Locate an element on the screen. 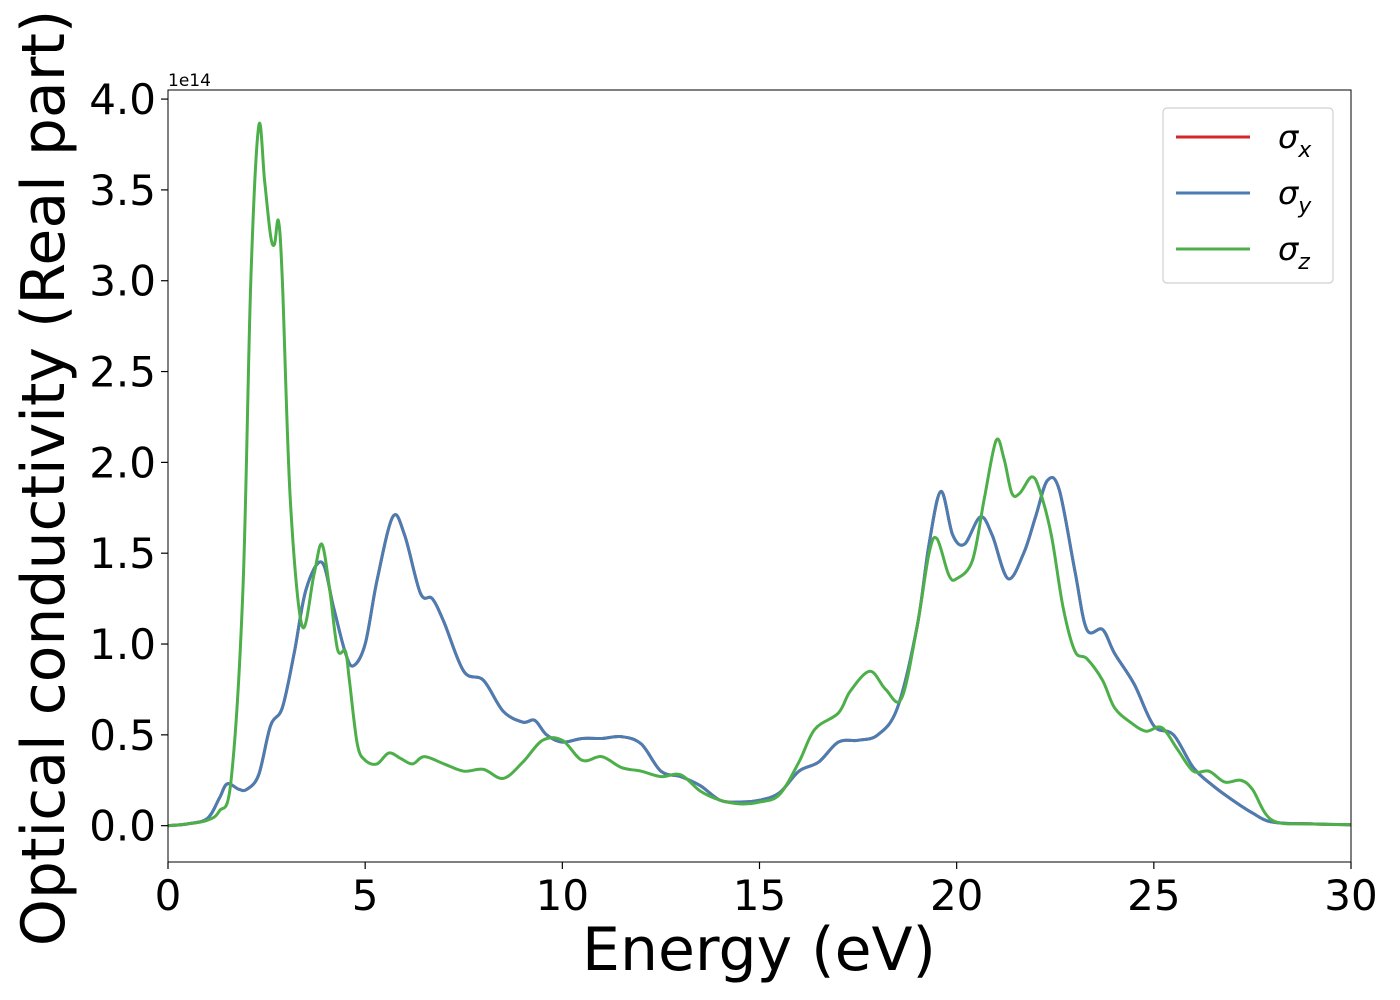 This screenshot has height=1000, width=1400. legend-box is located at coordinates (1248, 195).